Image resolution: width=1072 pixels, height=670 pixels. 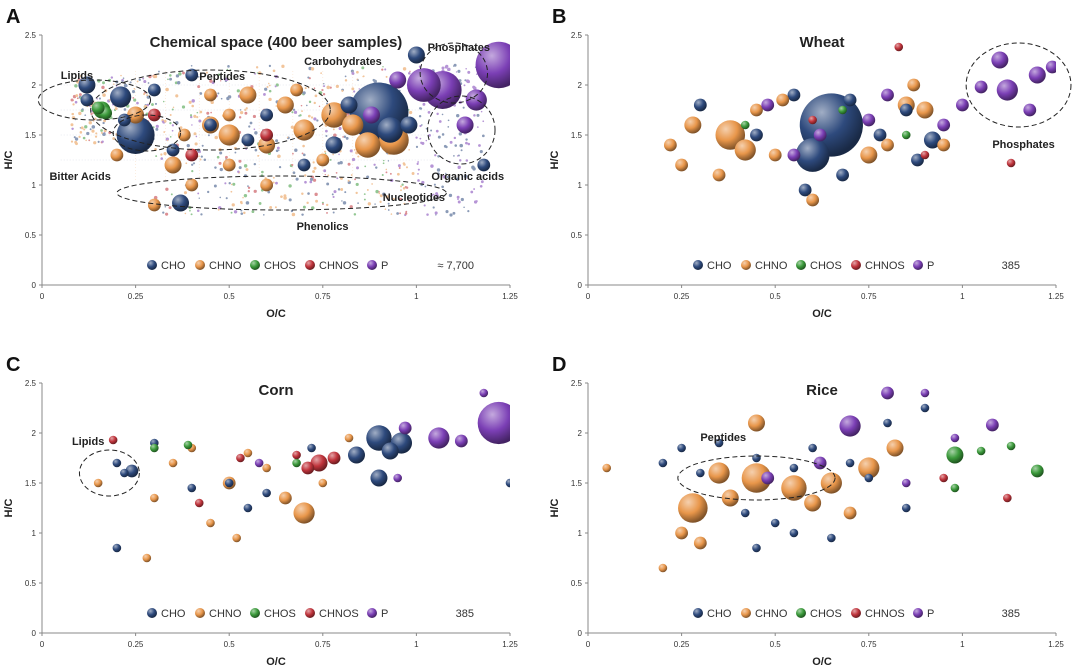 I want to click on x-tick-label: 1, so click(x=416, y=644).